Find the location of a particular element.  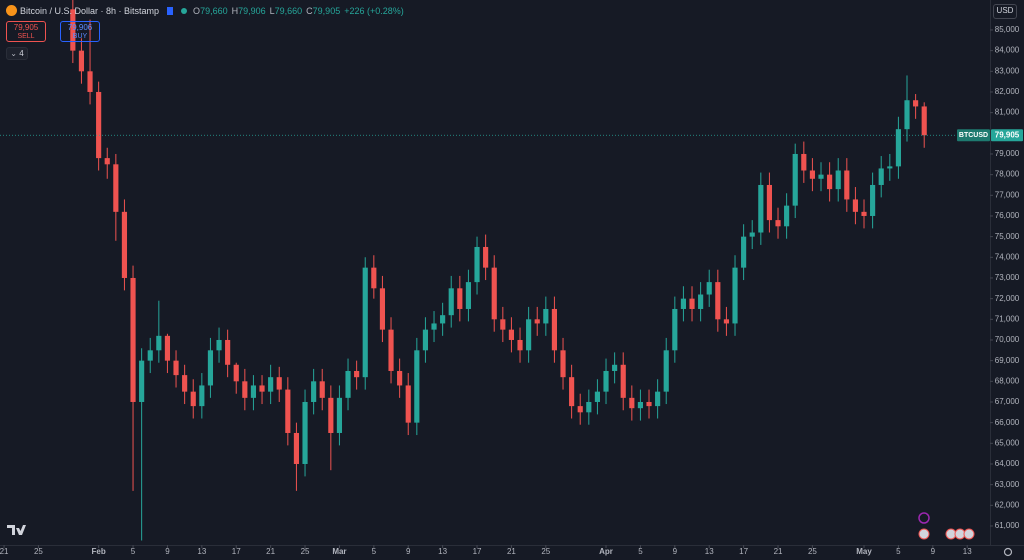

y-tick-label: 81,000 is located at coordinates (1007, 112).